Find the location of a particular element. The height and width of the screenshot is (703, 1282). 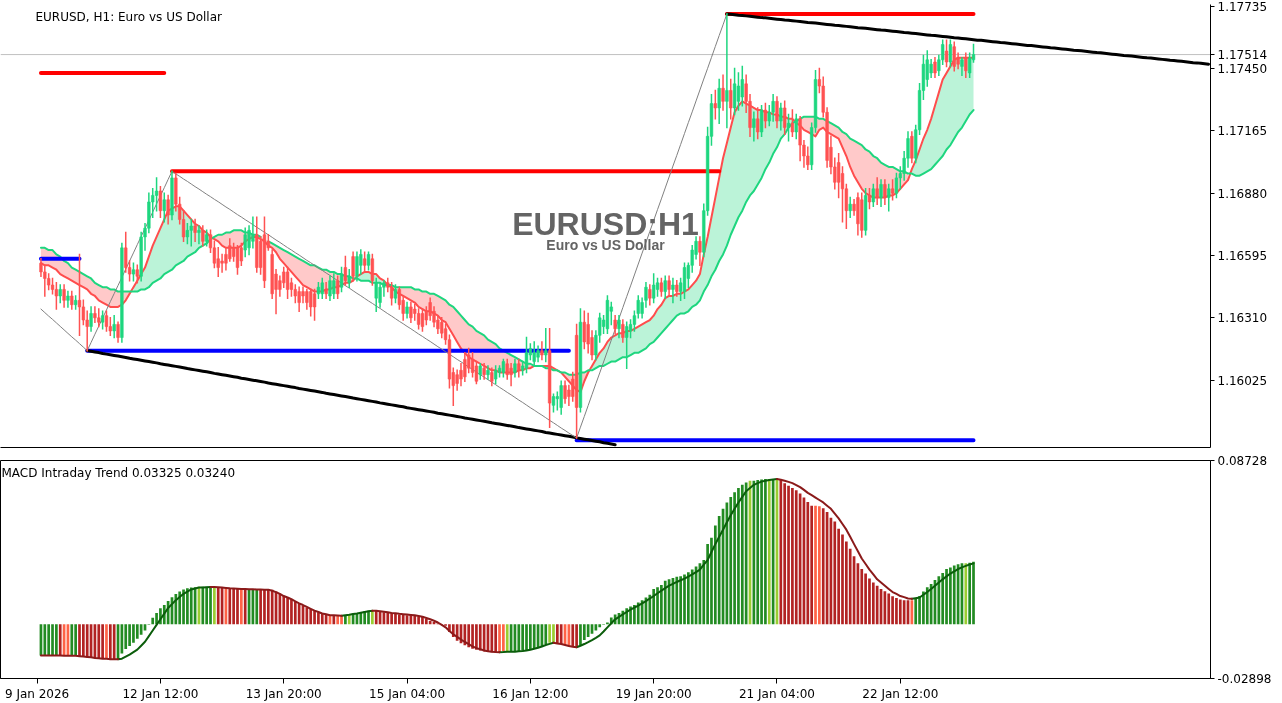

y-tick-label: 0.08728 is located at coordinates (1242, 461).